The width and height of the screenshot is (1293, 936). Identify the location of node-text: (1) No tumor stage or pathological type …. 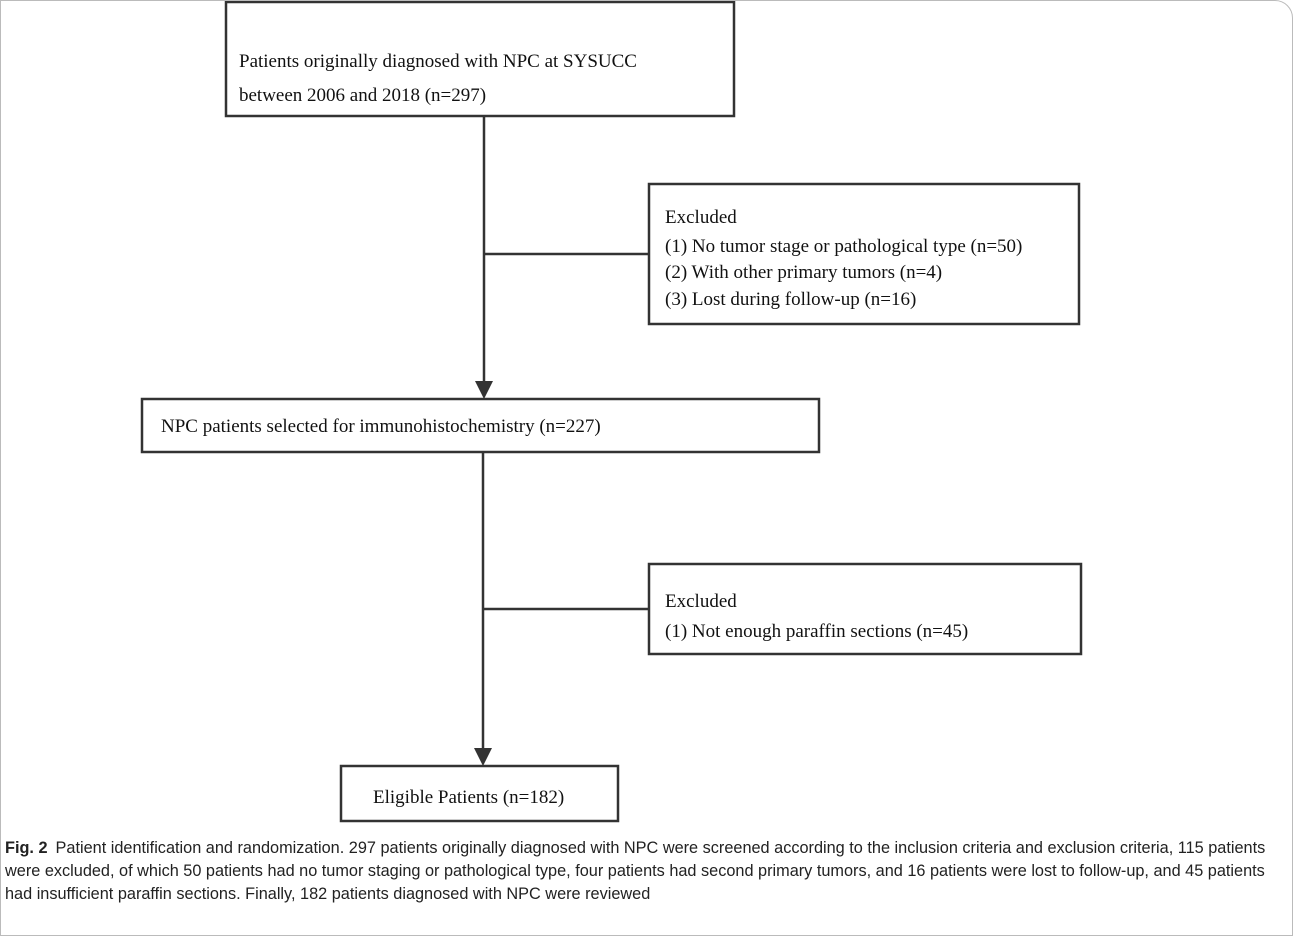
(843, 246).